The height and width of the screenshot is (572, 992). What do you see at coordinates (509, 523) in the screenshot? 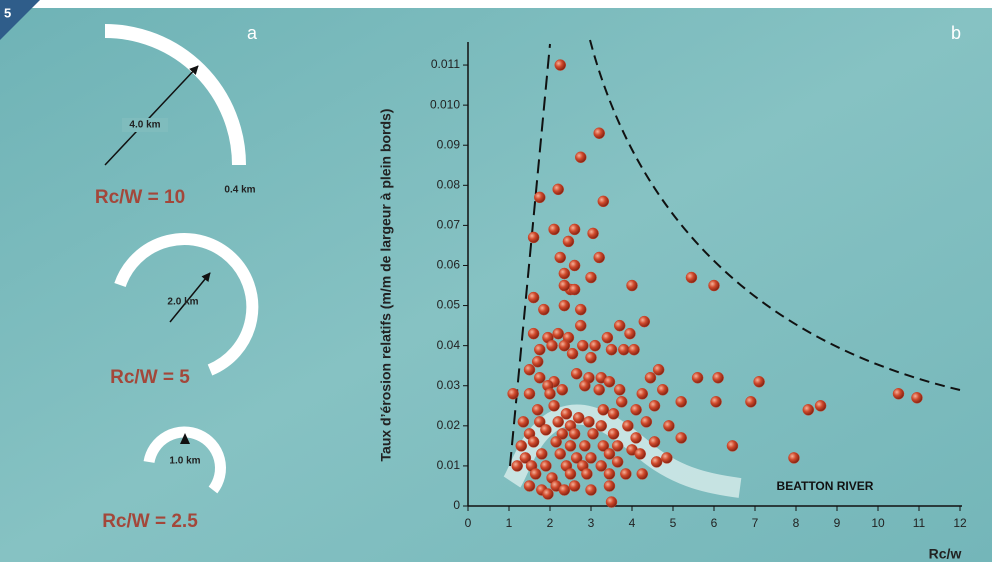
I see `x-tick-label: 1` at bounding box center [509, 523].